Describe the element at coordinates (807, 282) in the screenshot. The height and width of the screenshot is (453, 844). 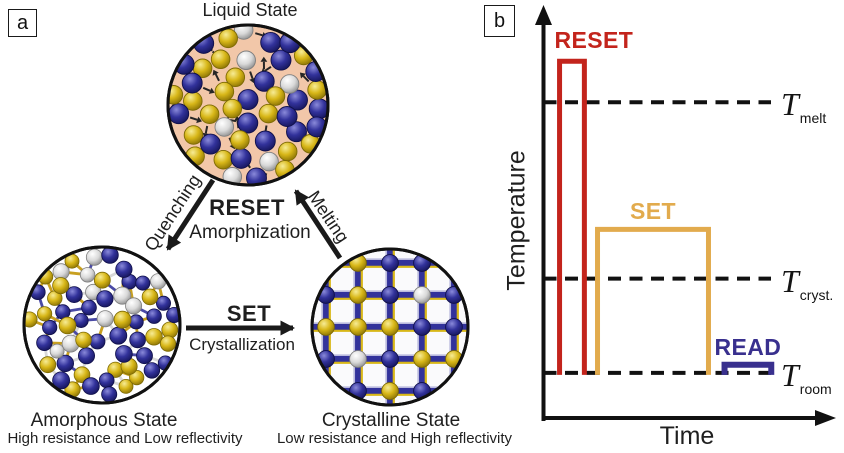
I see `t-cryst-label: Tcryst.` at that location.